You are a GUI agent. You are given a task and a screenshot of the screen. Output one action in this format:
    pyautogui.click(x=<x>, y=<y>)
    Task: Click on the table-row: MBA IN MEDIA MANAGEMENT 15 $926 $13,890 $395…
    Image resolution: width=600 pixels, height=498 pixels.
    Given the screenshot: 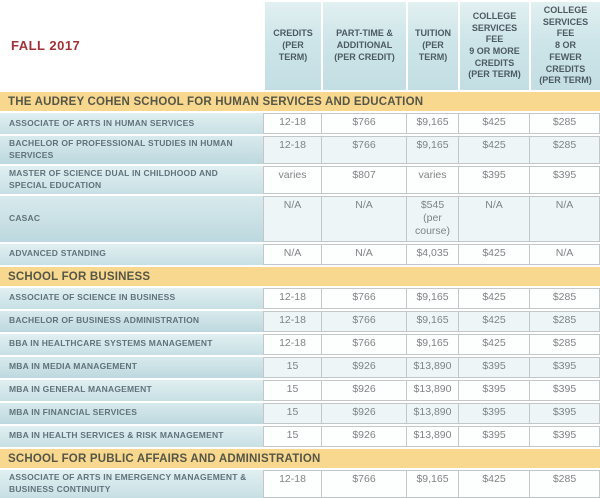 What is the action you would take?
    pyautogui.click(x=300, y=367)
    